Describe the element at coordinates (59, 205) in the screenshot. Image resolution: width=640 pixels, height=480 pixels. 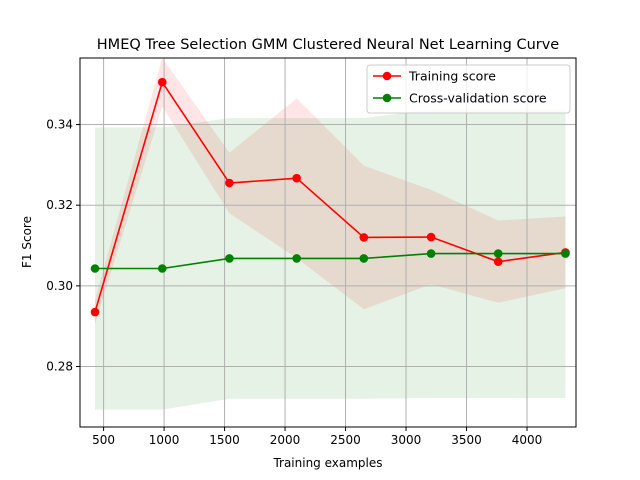
I see `y-tick-label-2: 0.32` at that location.